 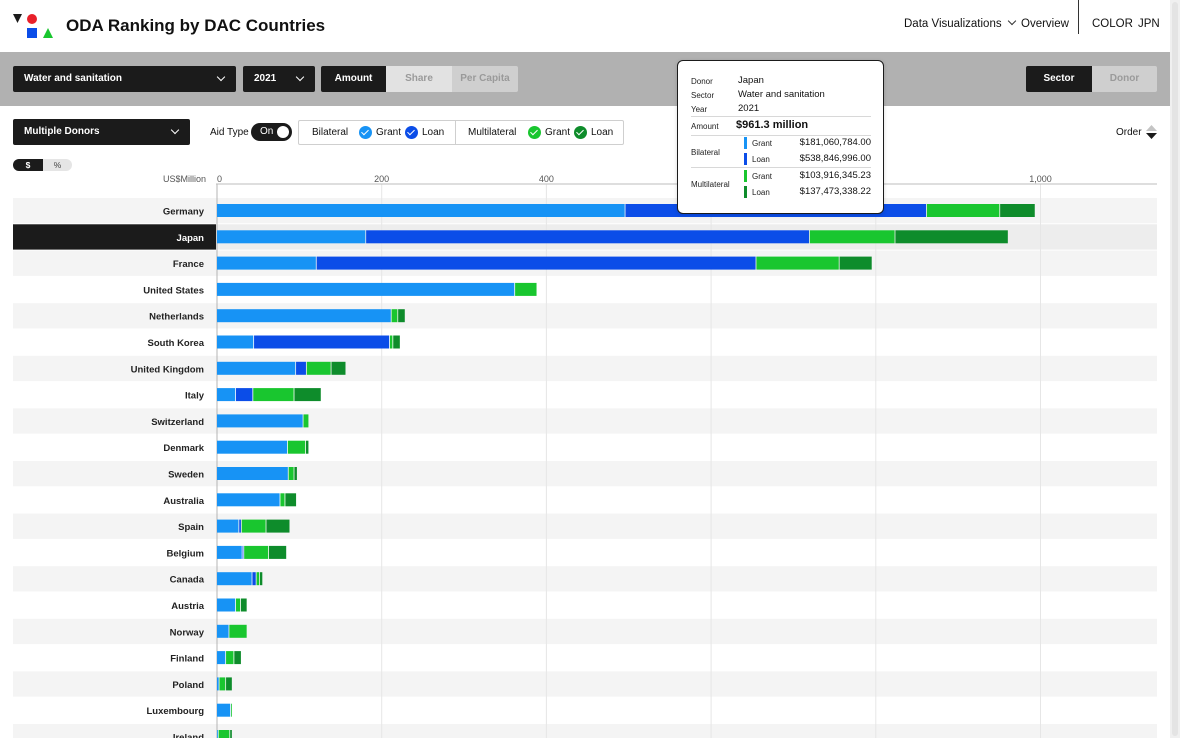 I want to click on bar-italy-bilateral-grant, so click(x=226, y=395).